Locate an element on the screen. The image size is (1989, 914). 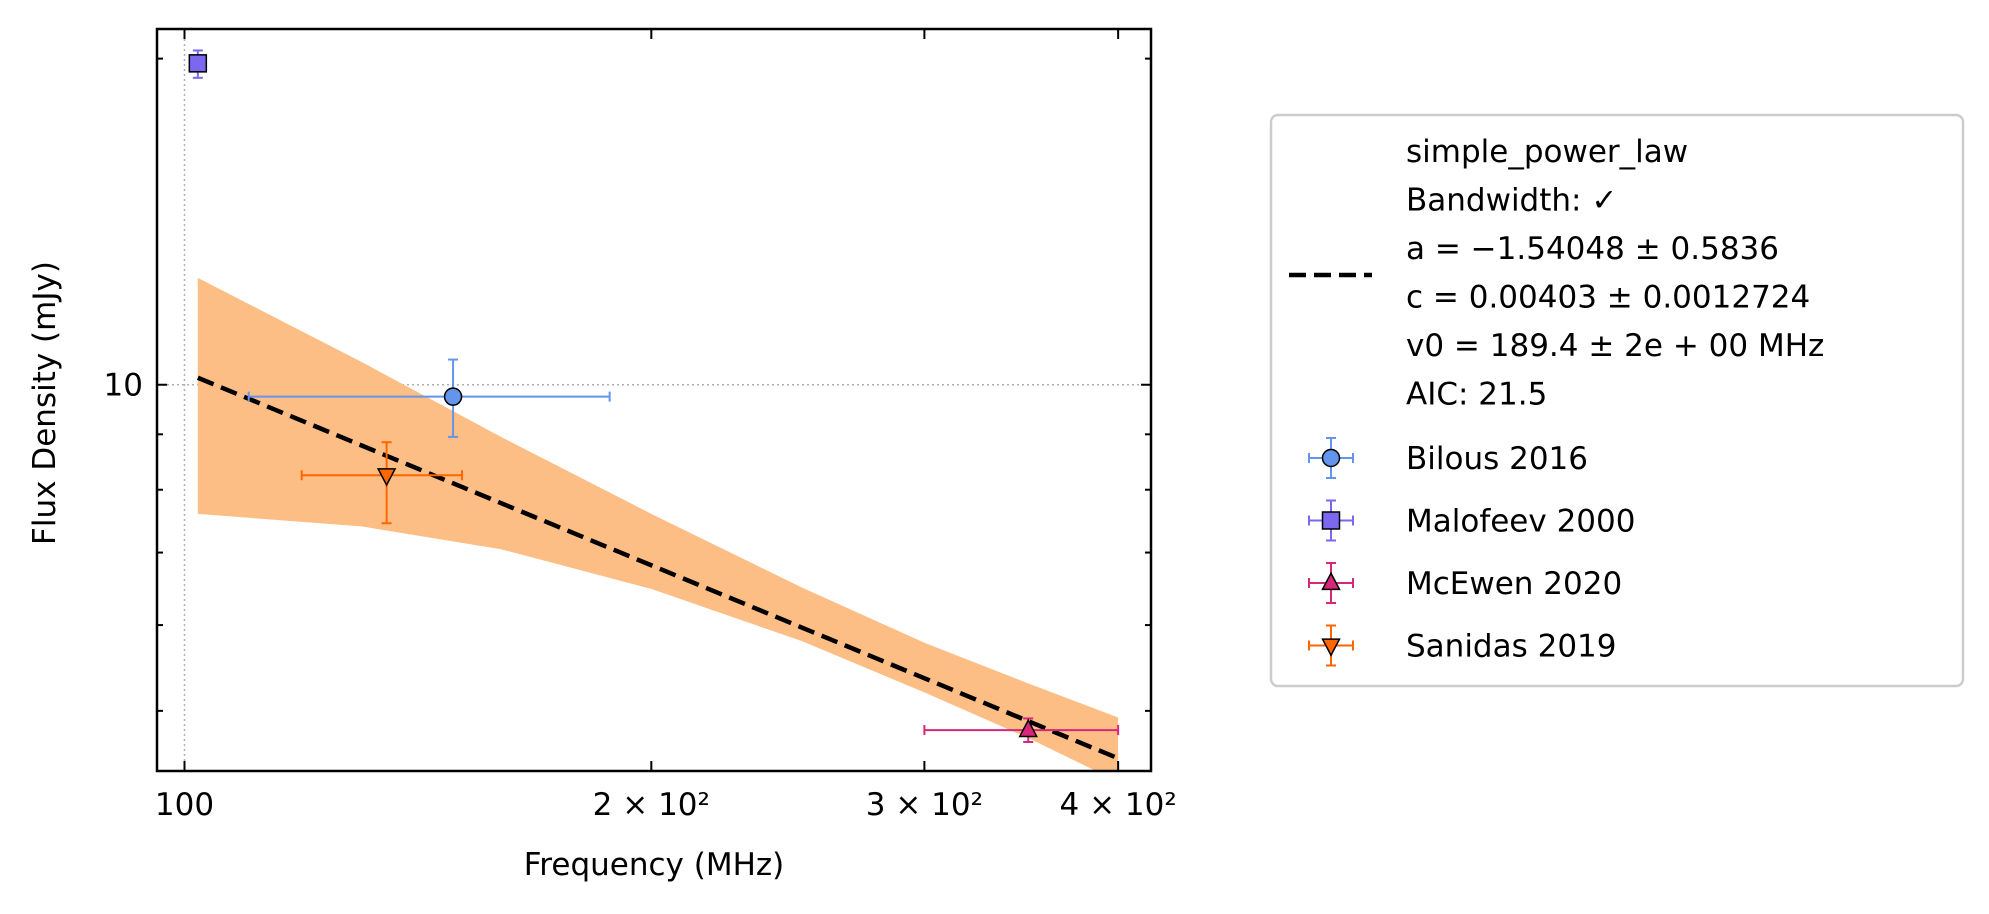
legend-swatch-2-marker is located at coordinates (1331, 581).